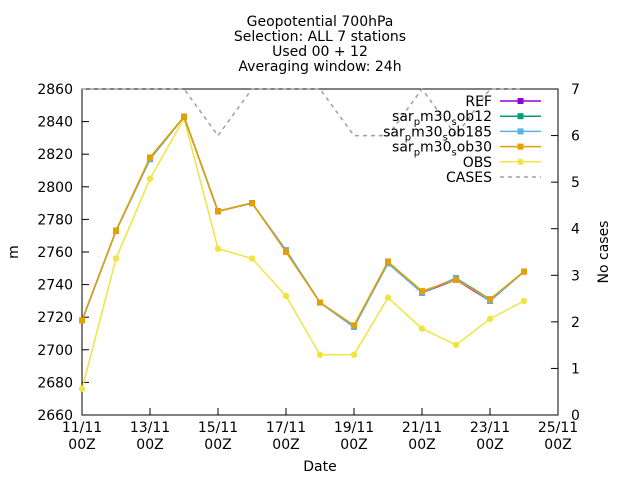 The height and width of the screenshot is (480, 640). Describe the element at coordinates (55, 220) in the screenshot. I see `y-tick-label: 2780` at that location.